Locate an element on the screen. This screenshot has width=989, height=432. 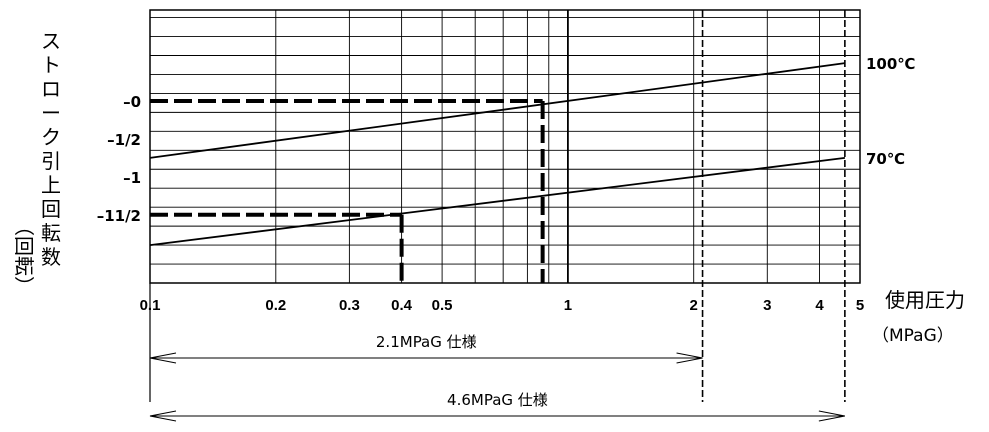
y-axis-title-char: 上 is located at coordinates (51, 185).